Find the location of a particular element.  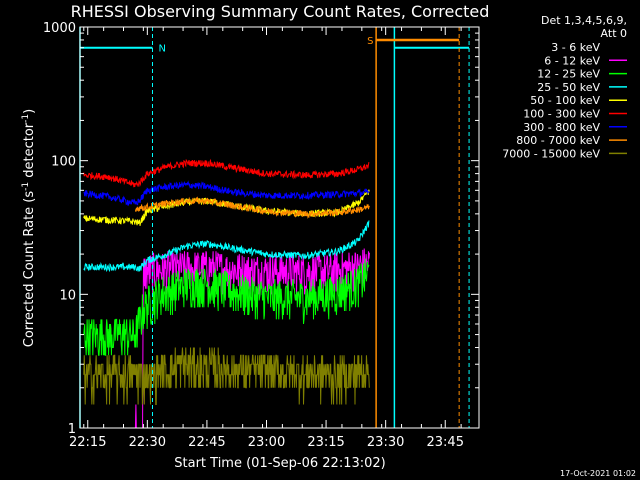

x-tick-label-2230: 22:30 is located at coordinates (147, 442).